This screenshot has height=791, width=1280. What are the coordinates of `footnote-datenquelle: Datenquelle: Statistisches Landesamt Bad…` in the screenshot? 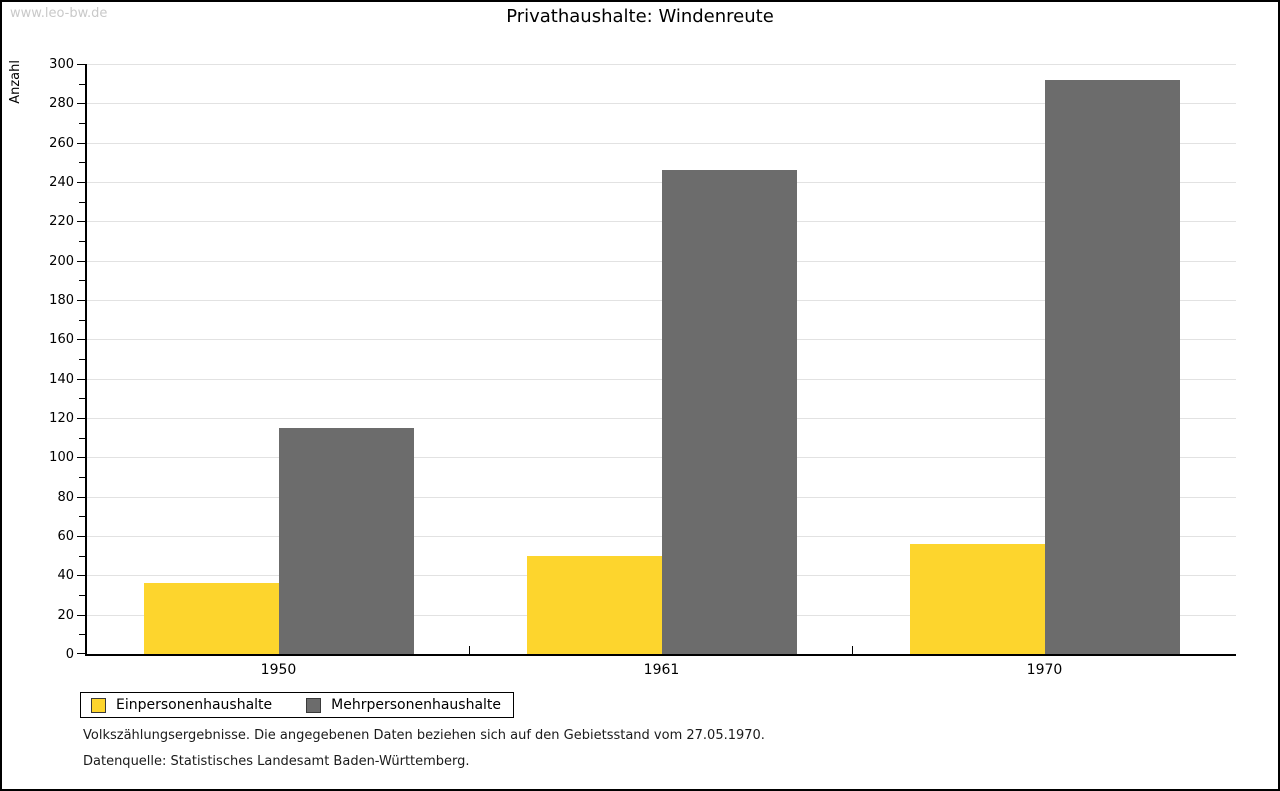 It's located at (276, 761).